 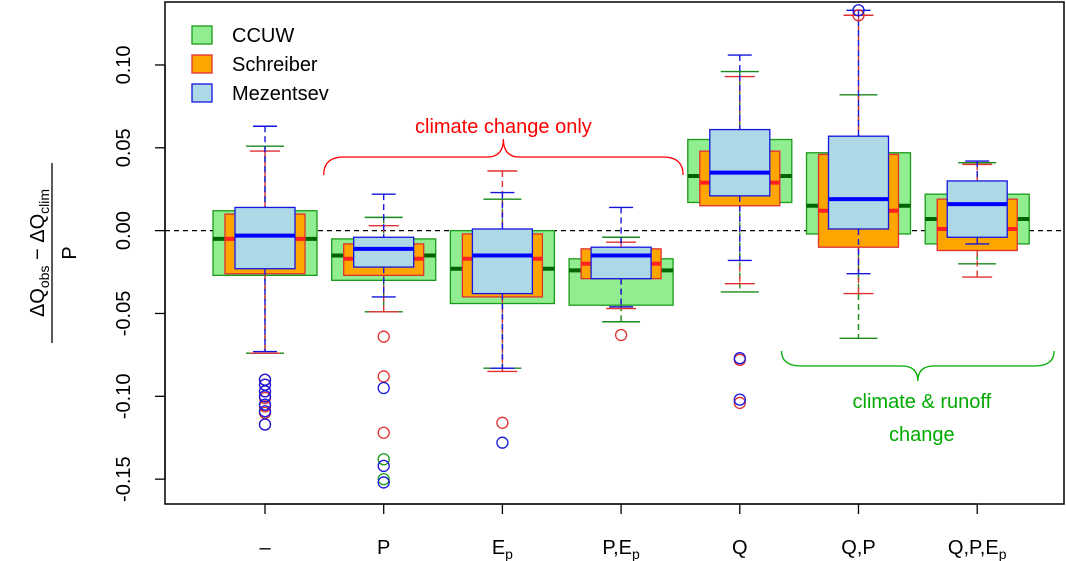 I want to click on y-label-fraction: ΔQobs − ΔQclim P, so click(x=54, y=253).